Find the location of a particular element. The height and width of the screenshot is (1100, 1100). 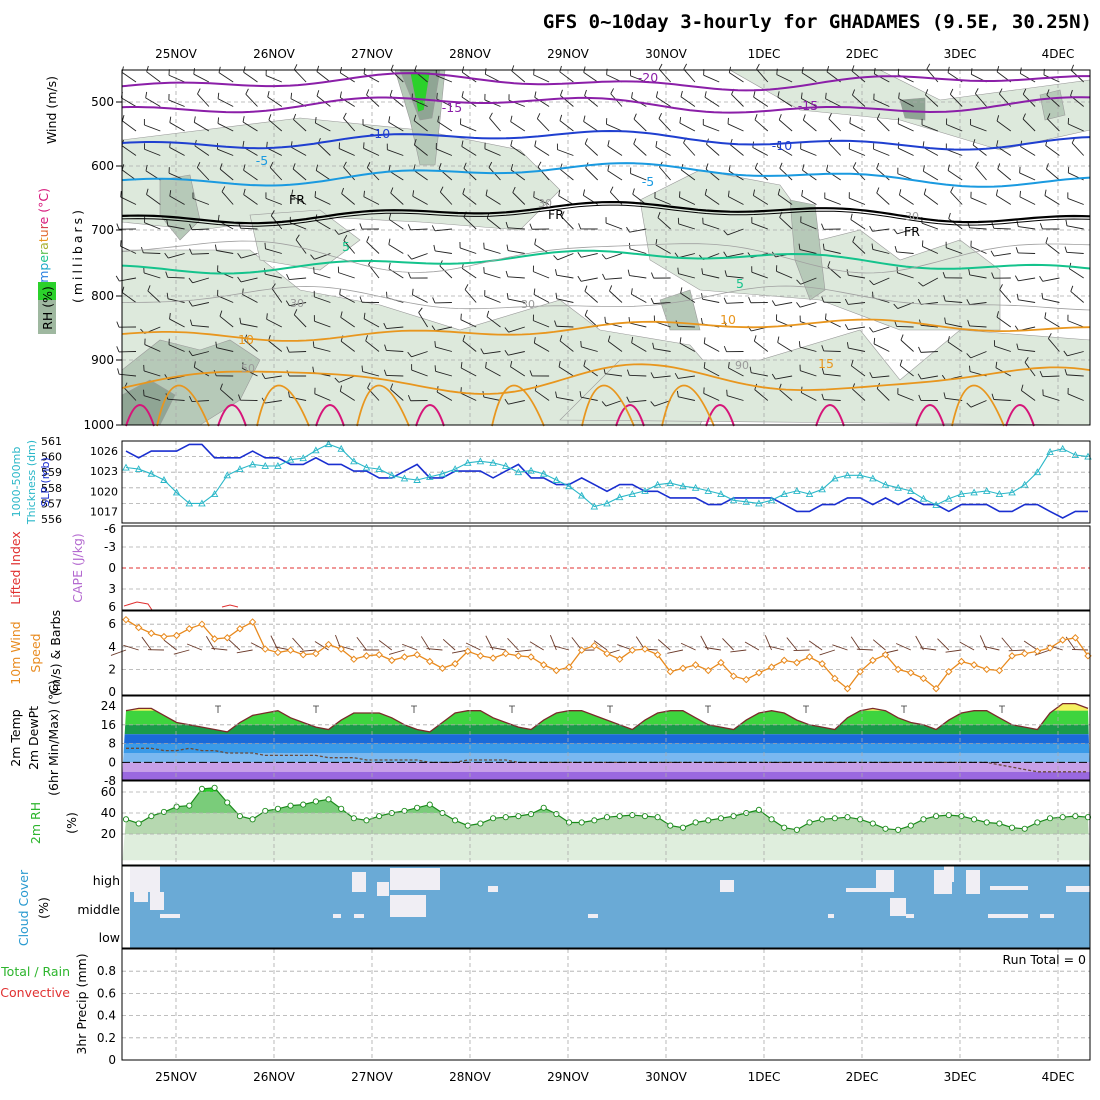

freezing-contour is located at coordinates (606, 215).